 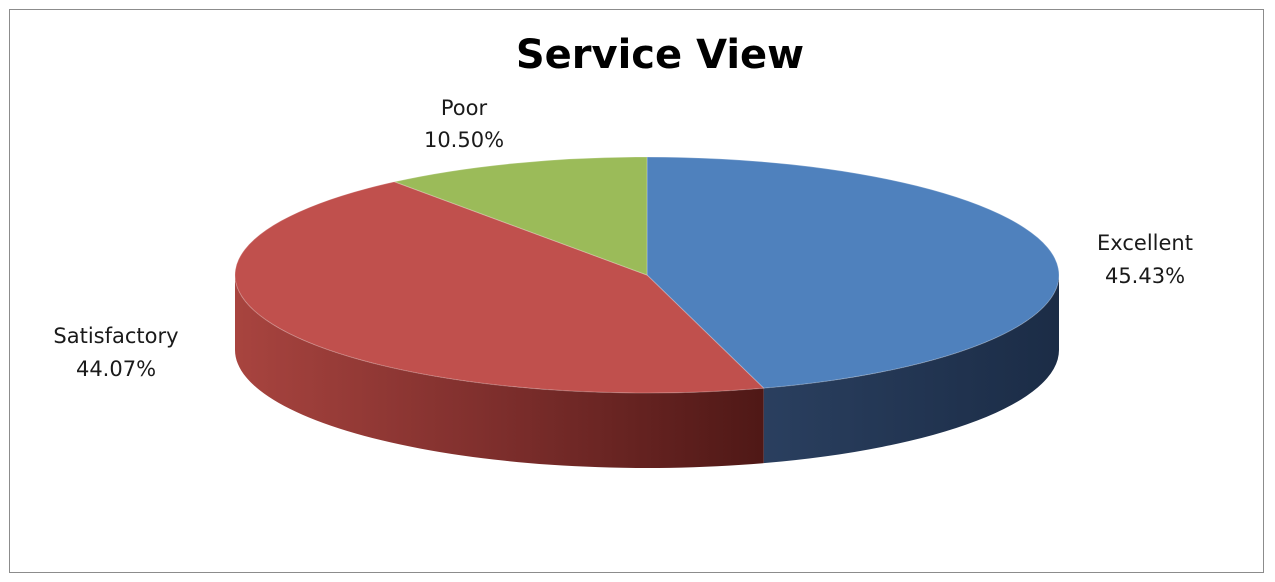 What do you see at coordinates (499, 372) in the screenshot?
I see `pie-side-satisfactory` at bounding box center [499, 372].